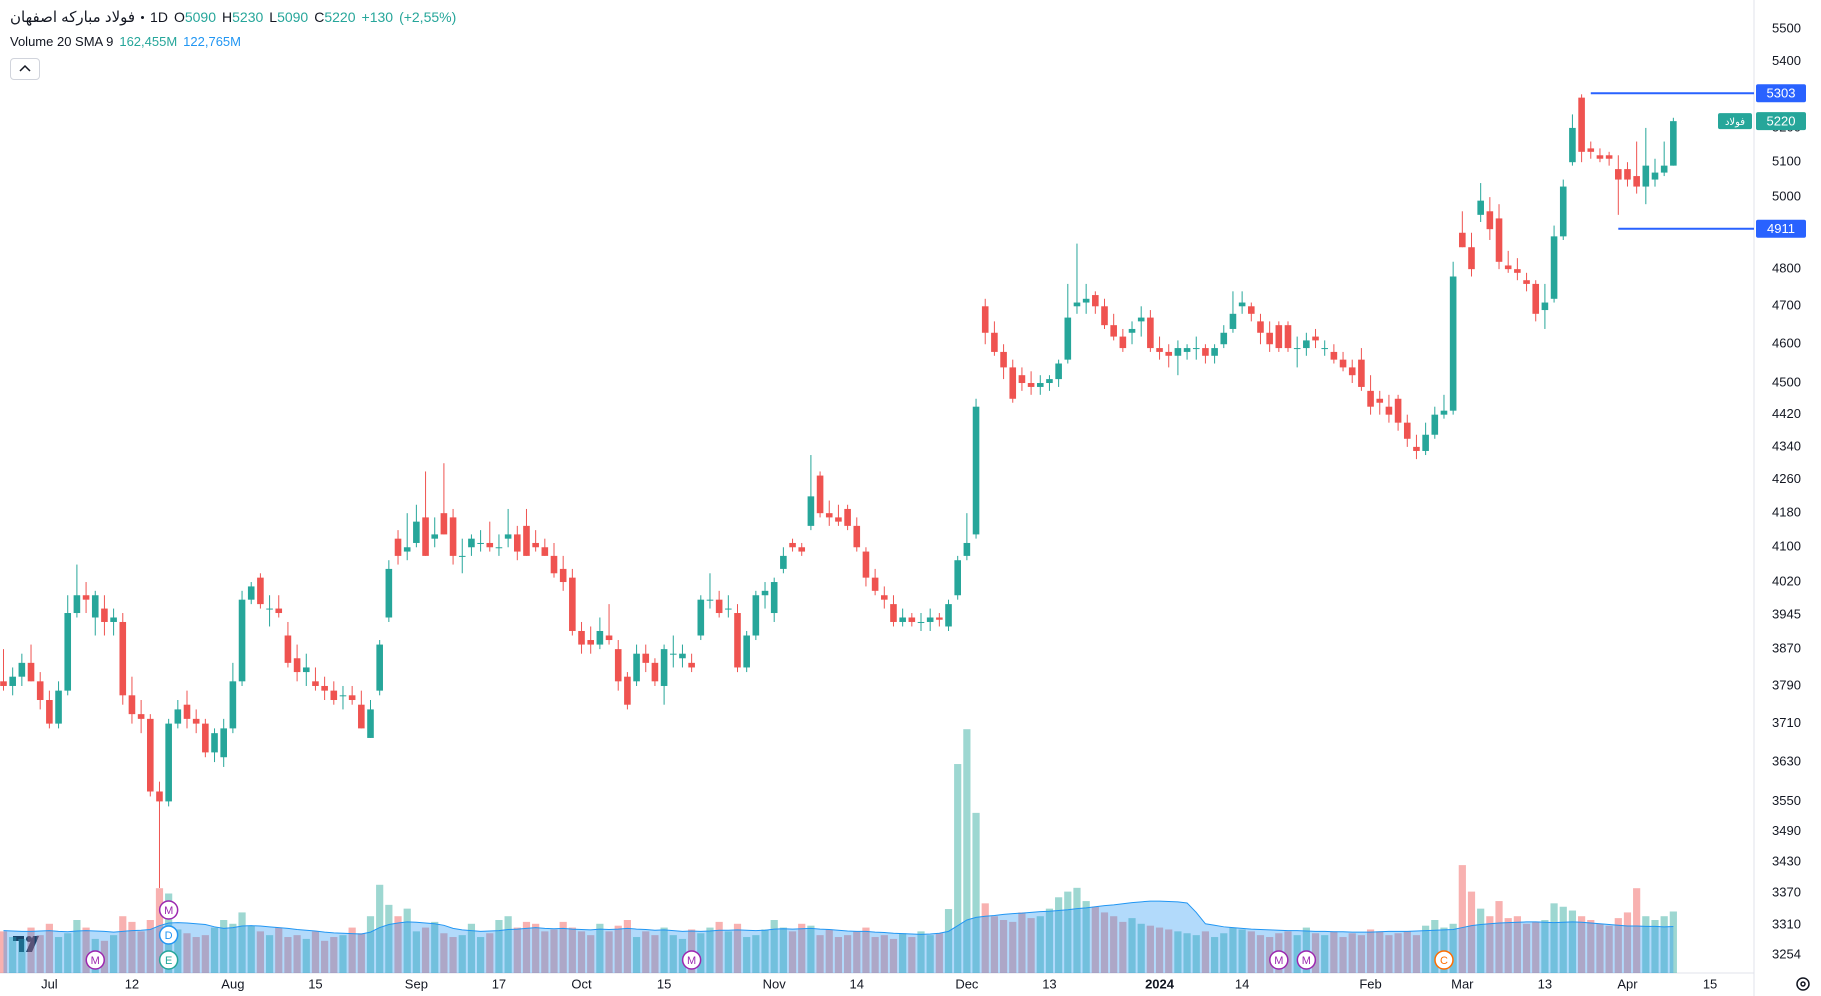 The height and width of the screenshot is (996, 1821). I want to click on price-badge-label: 5303, so click(1781, 93).